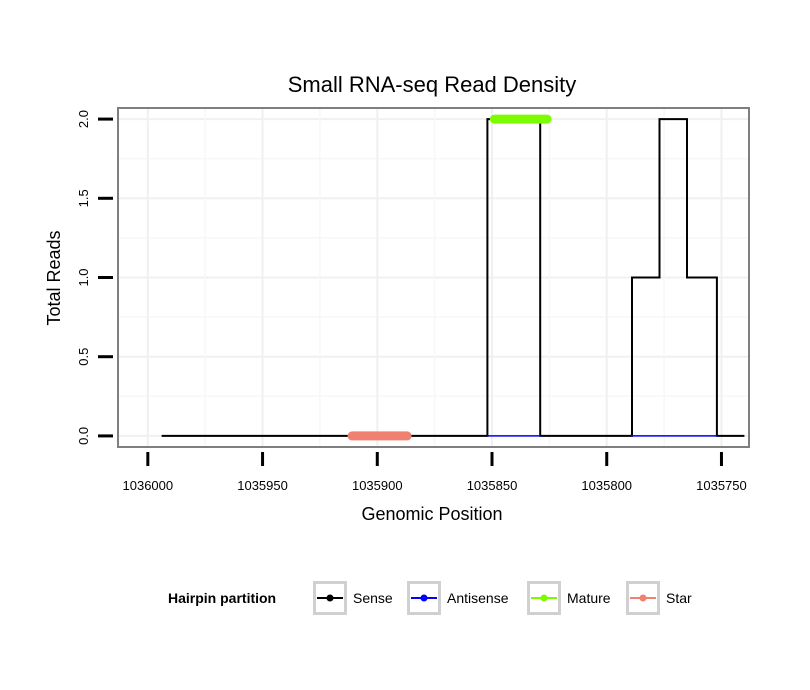 This screenshot has width=810, height=690. Describe the element at coordinates (94, 277) in the screenshot. I see `y-axis: 0.0 0.5 1.0 1.5 2.0` at that location.